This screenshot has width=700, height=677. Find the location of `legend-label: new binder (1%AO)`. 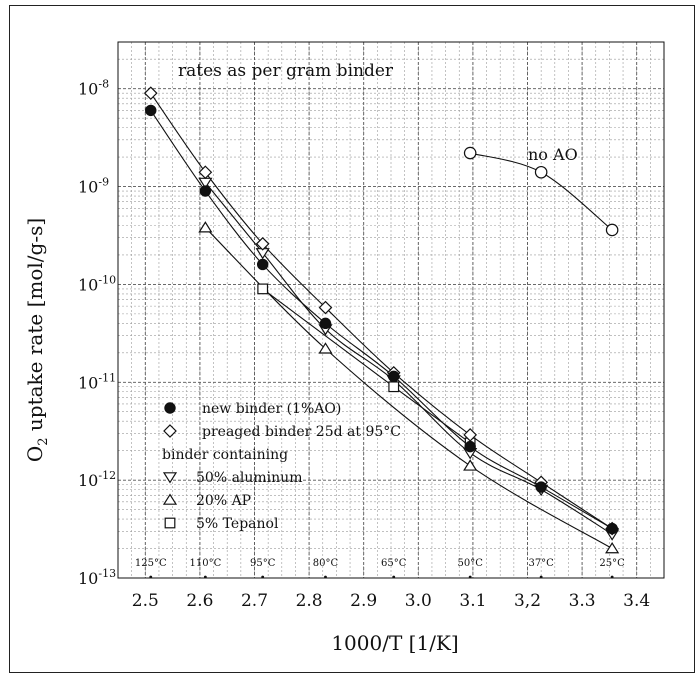

legend-label: new binder (1%AO) is located at coordinates (271, 409).